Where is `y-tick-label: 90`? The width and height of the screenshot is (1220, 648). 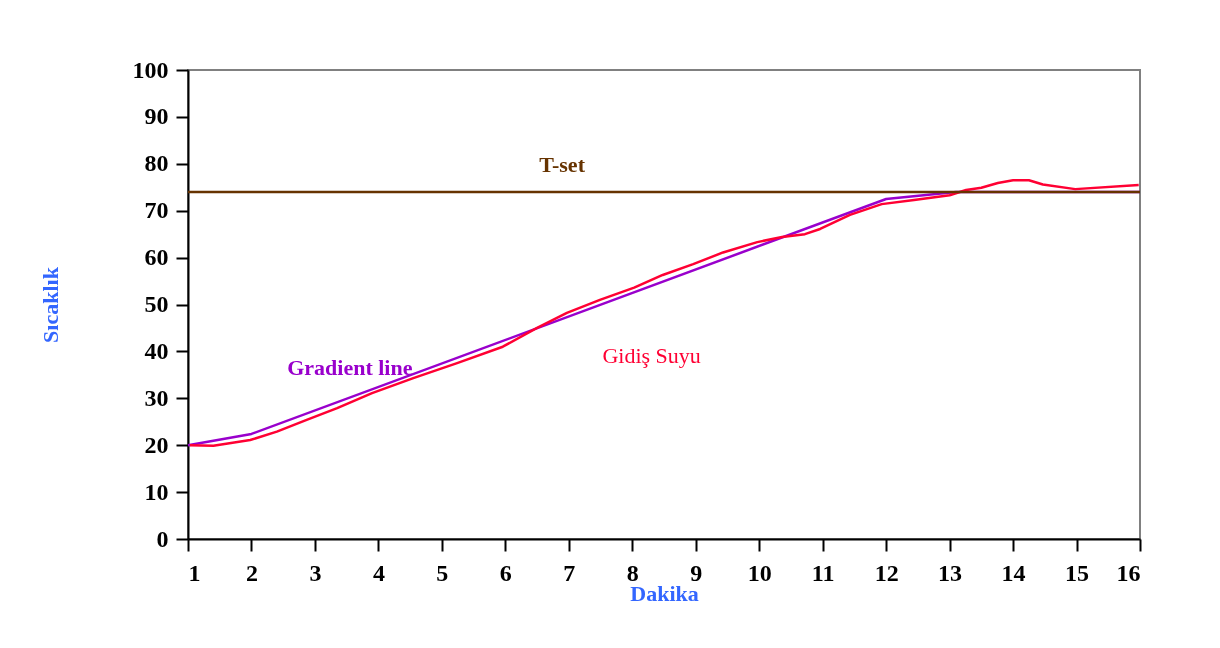
y-tick-label: 90 is located at coordinates (156, 116).